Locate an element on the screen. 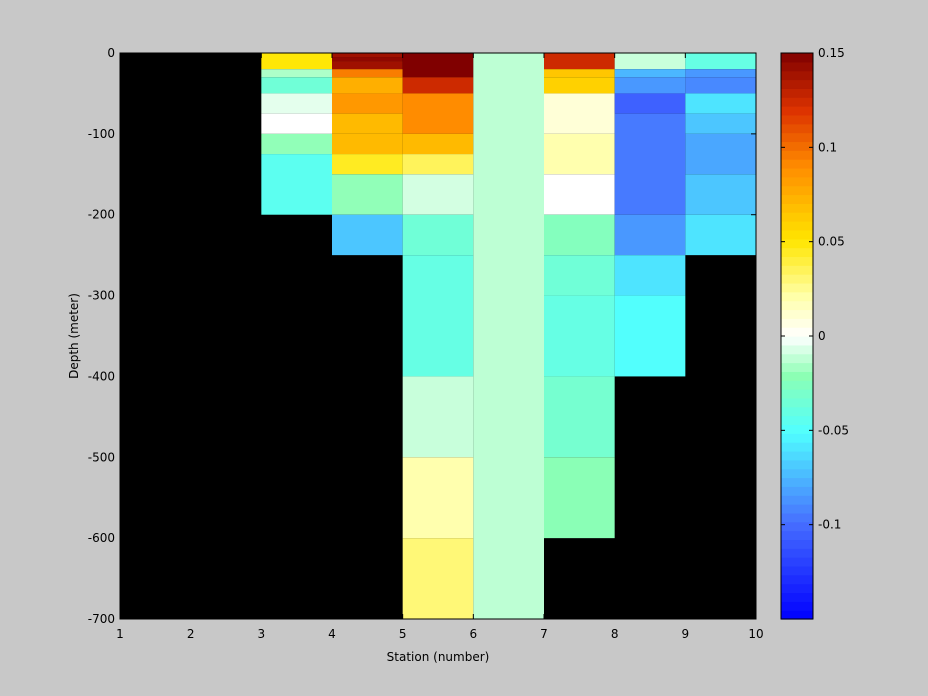 Image resolution: width=928 pixels, height=696 pixels. colorbar-tick-label: 0.1 is located at coordinates (827, 147).